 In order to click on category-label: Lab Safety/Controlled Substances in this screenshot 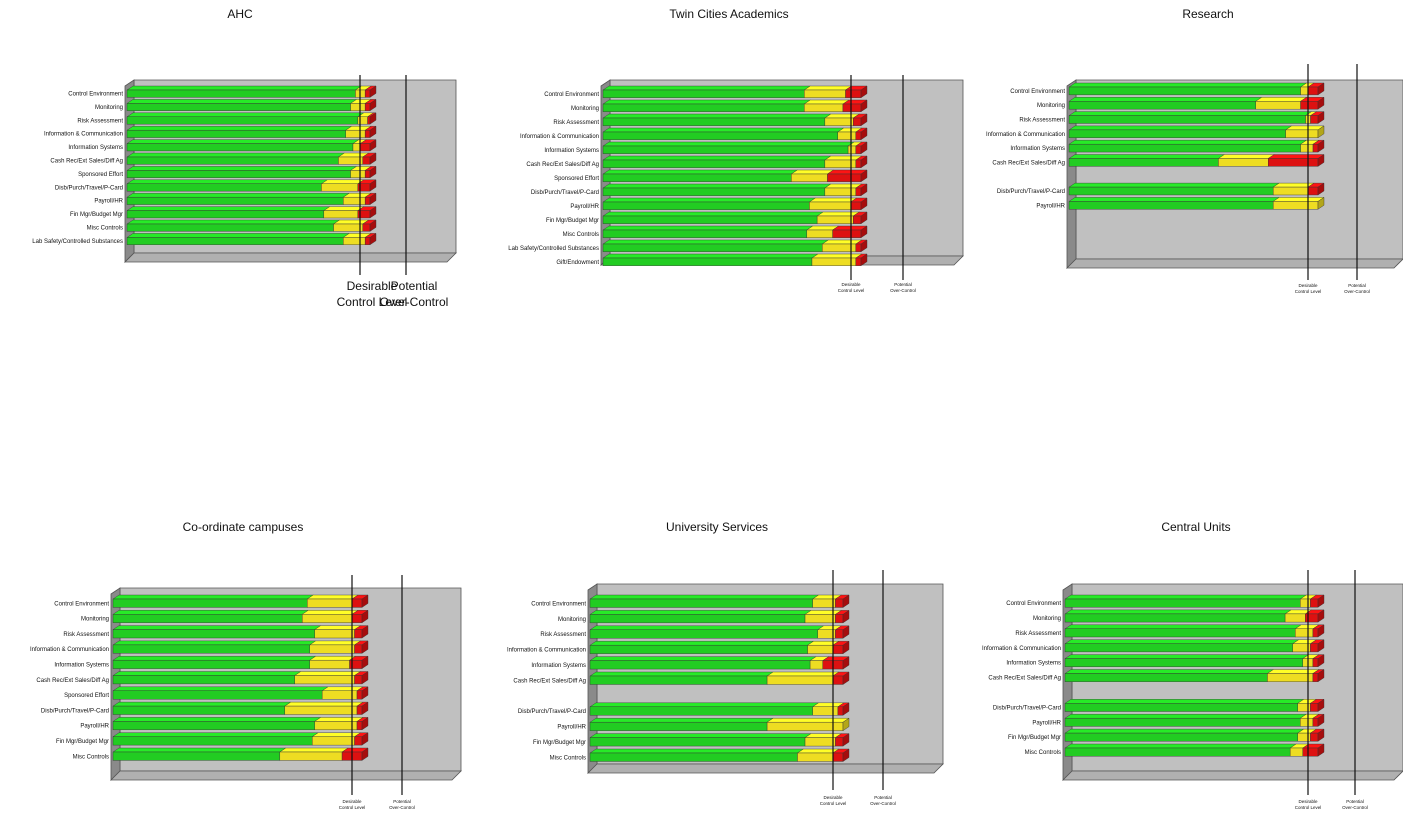, I will do `click(77, 242)`.